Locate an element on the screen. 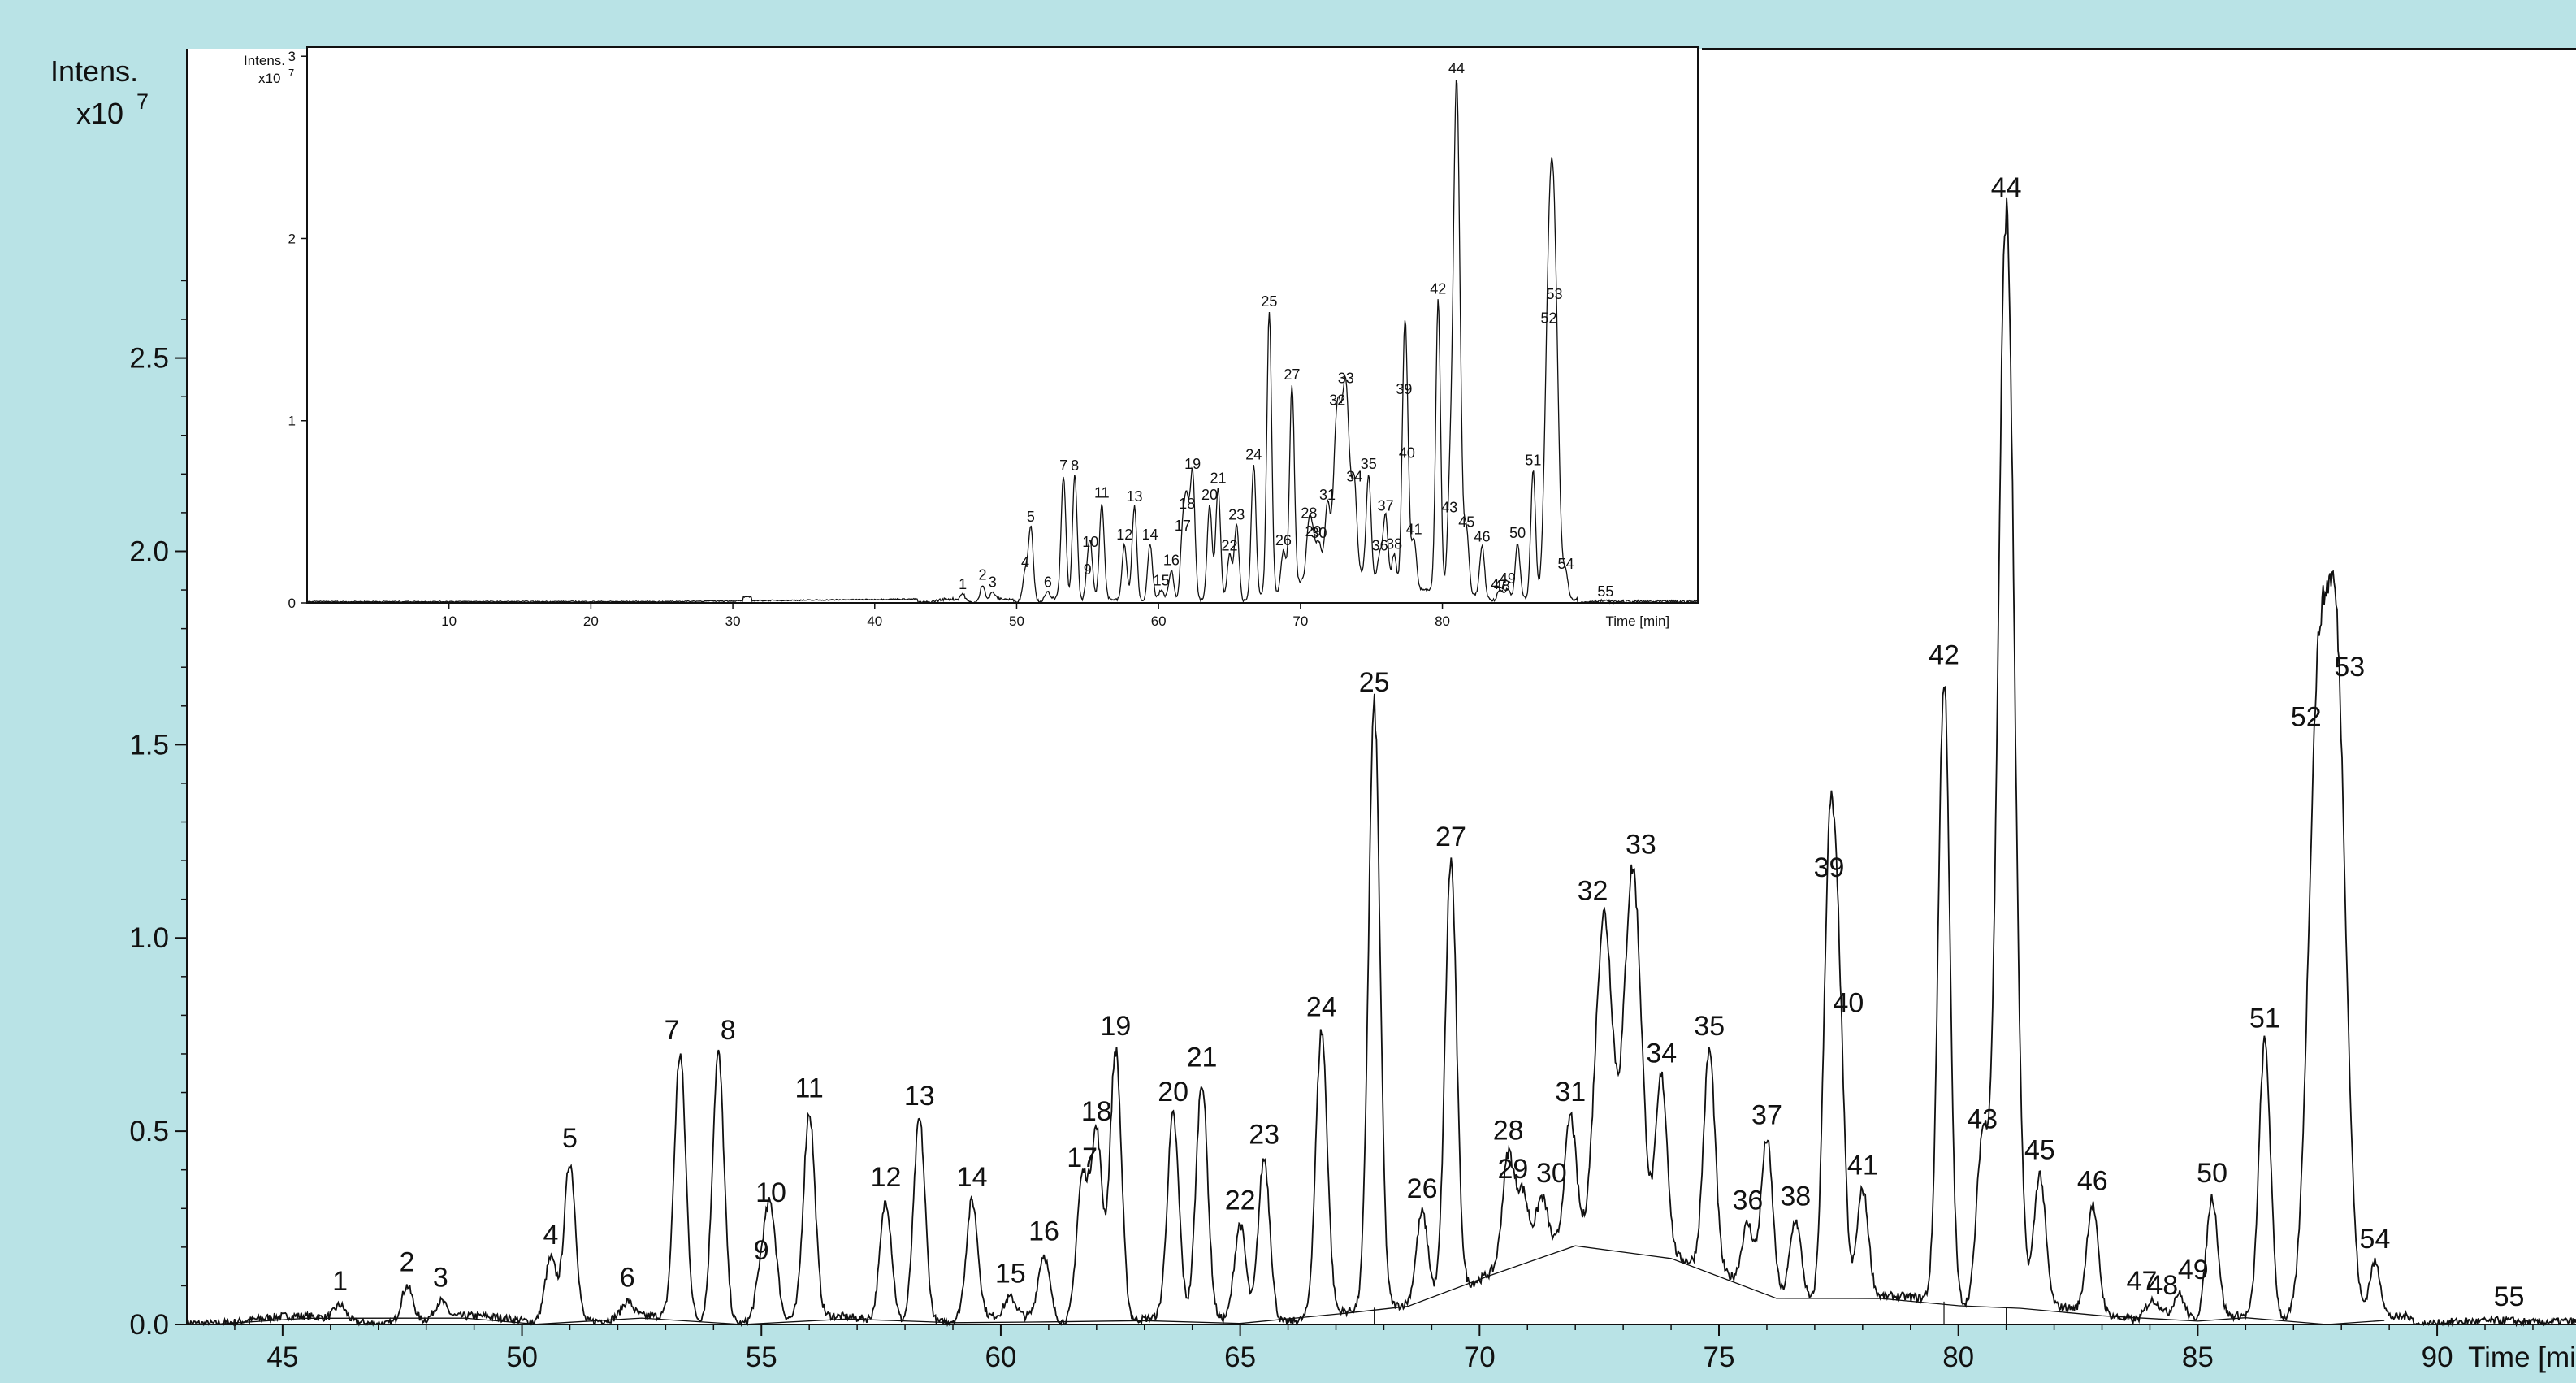 The image size is (2576, 1383). inset-peak-label: 30 is located at coordinates (1319, 533).